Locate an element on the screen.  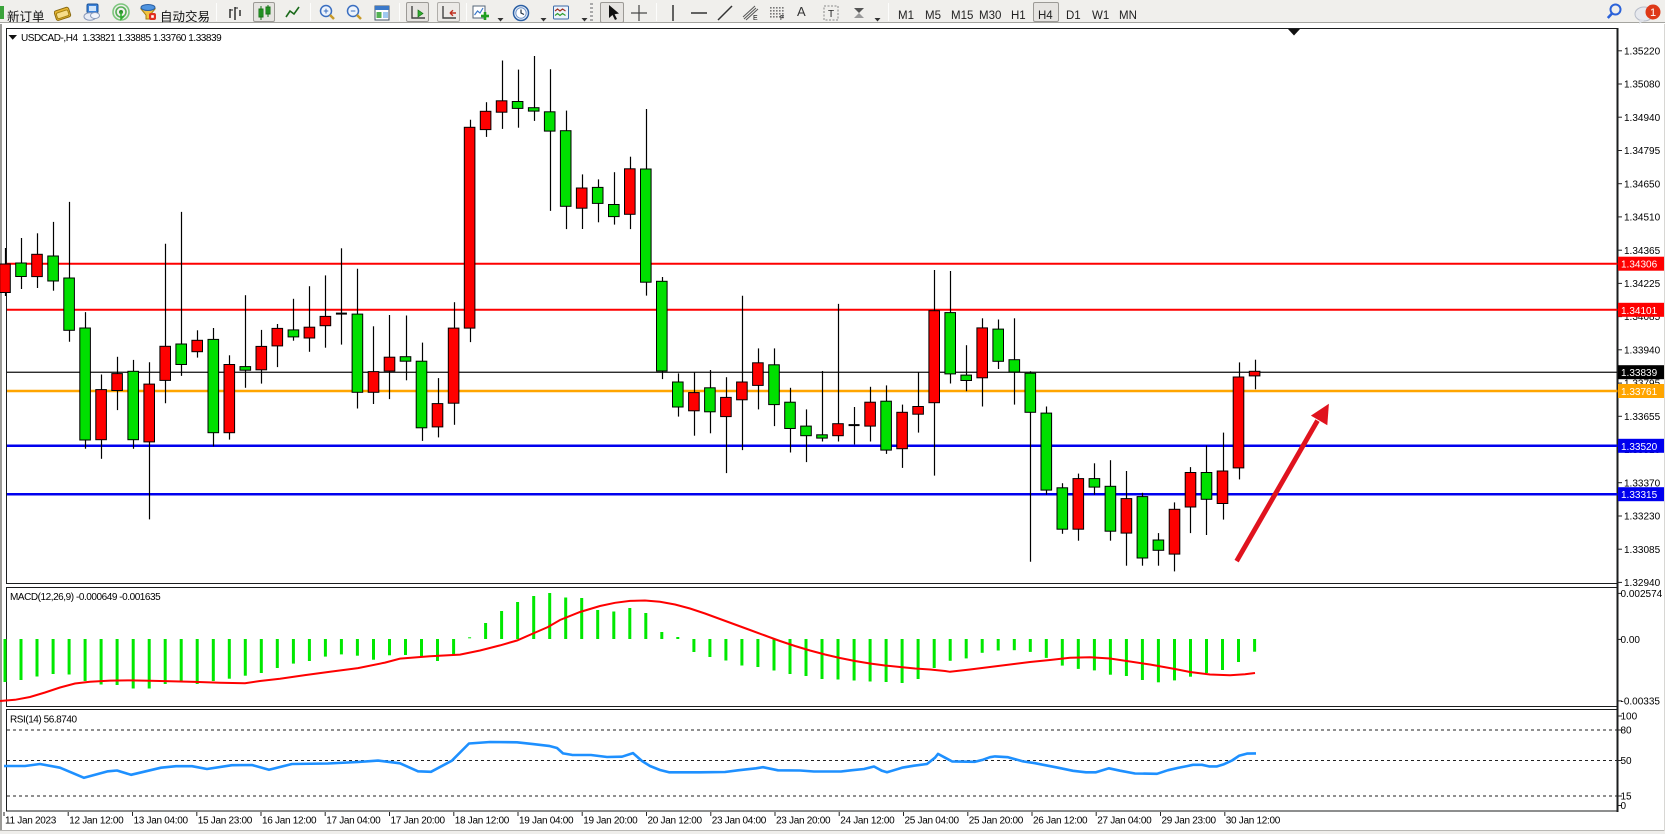
svg-text: F is located at coordinates (782, 18).